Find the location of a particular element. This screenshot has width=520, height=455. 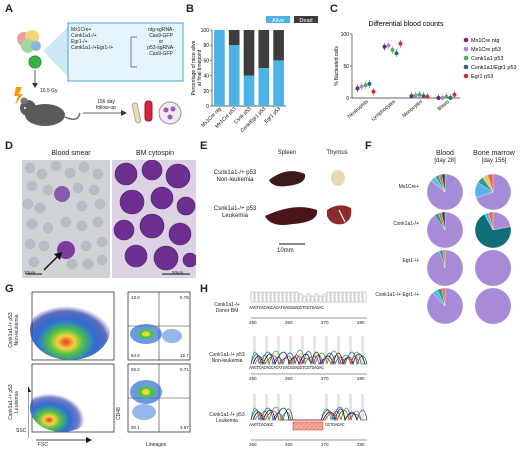

b-ytick-label: 0 is located at coordinates (207, 107).